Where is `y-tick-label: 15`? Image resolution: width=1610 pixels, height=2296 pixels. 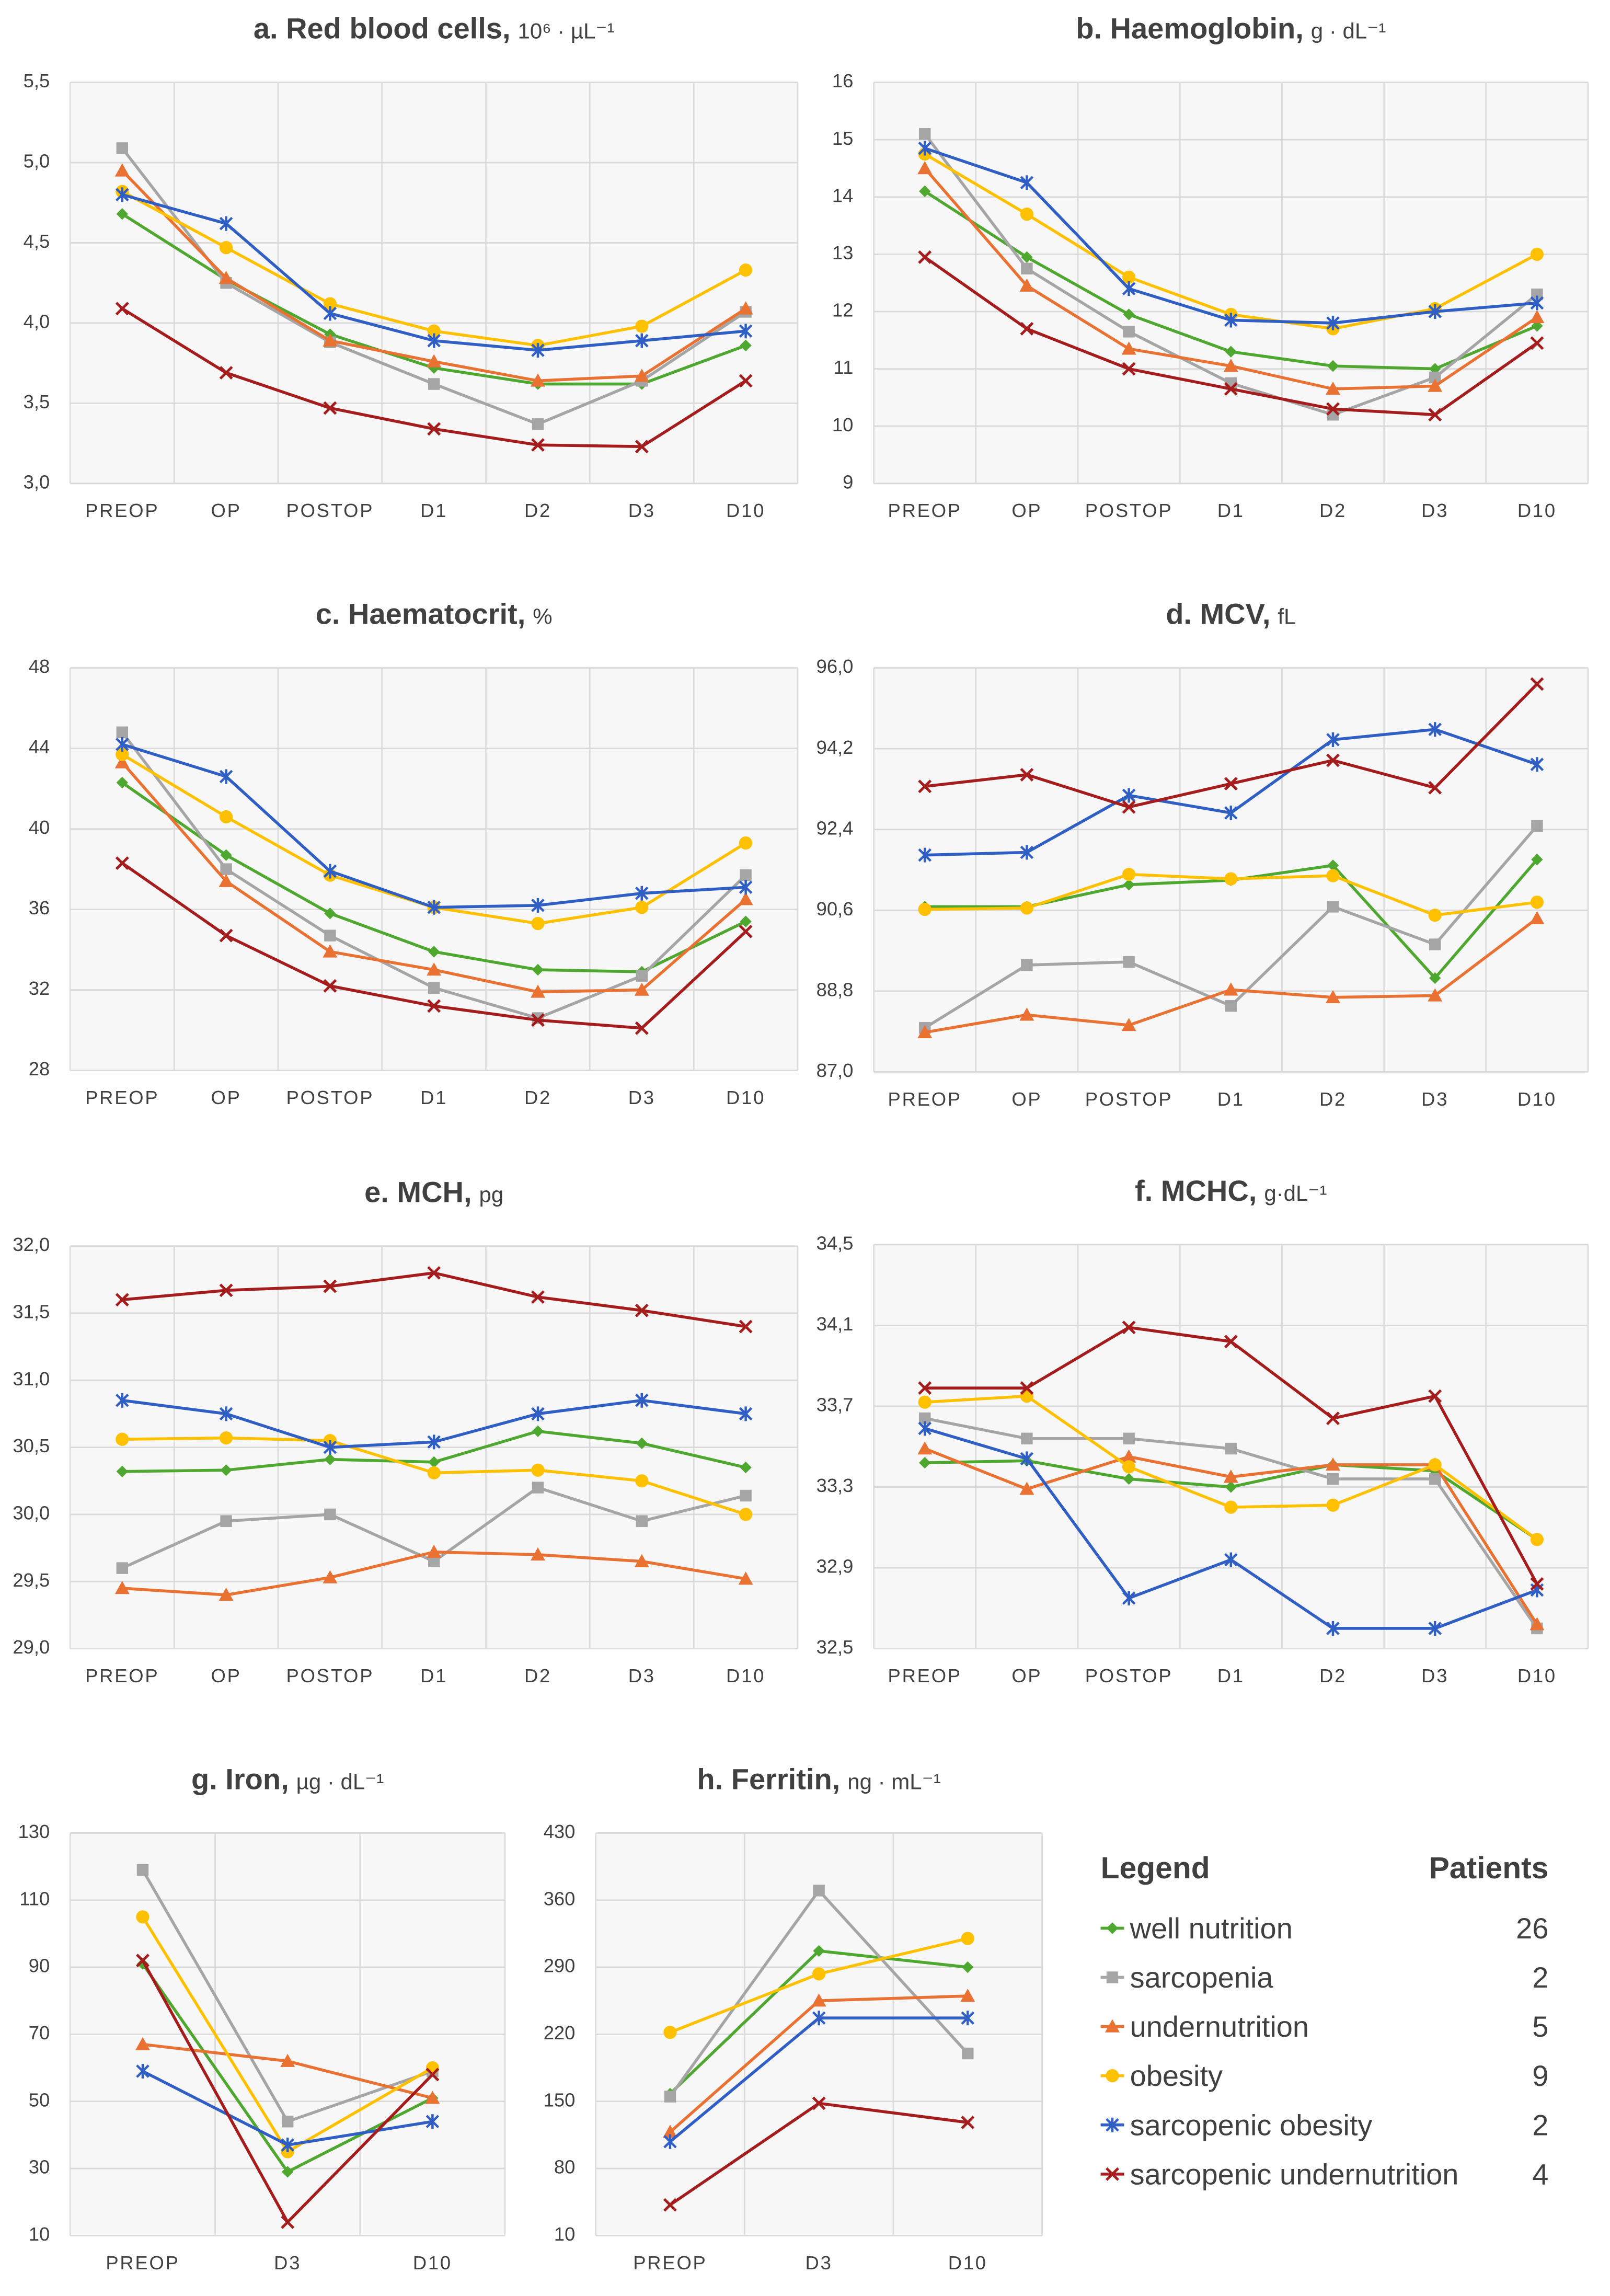 y-tick-label: 15 is located at coordinates (842, 138).